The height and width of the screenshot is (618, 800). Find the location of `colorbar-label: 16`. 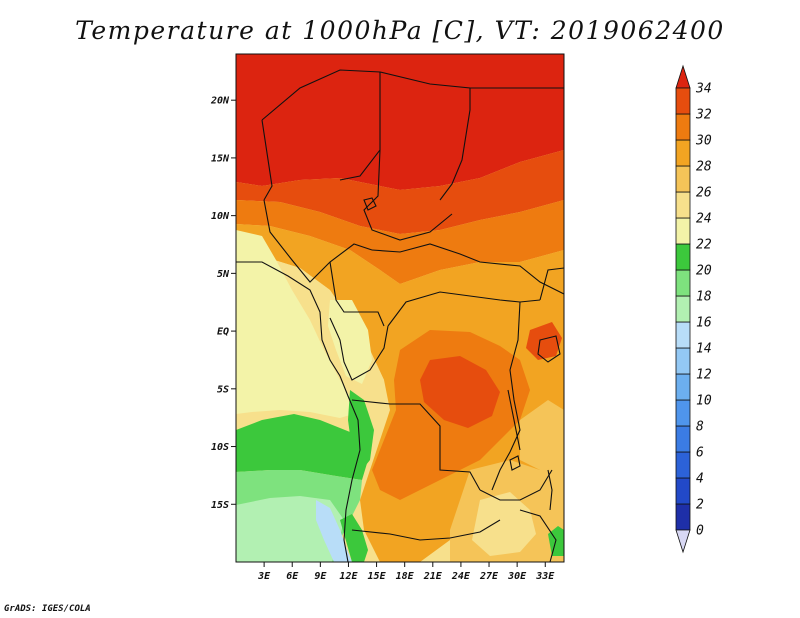

colorbar-label: 16 is located at coordinates (704, 323).